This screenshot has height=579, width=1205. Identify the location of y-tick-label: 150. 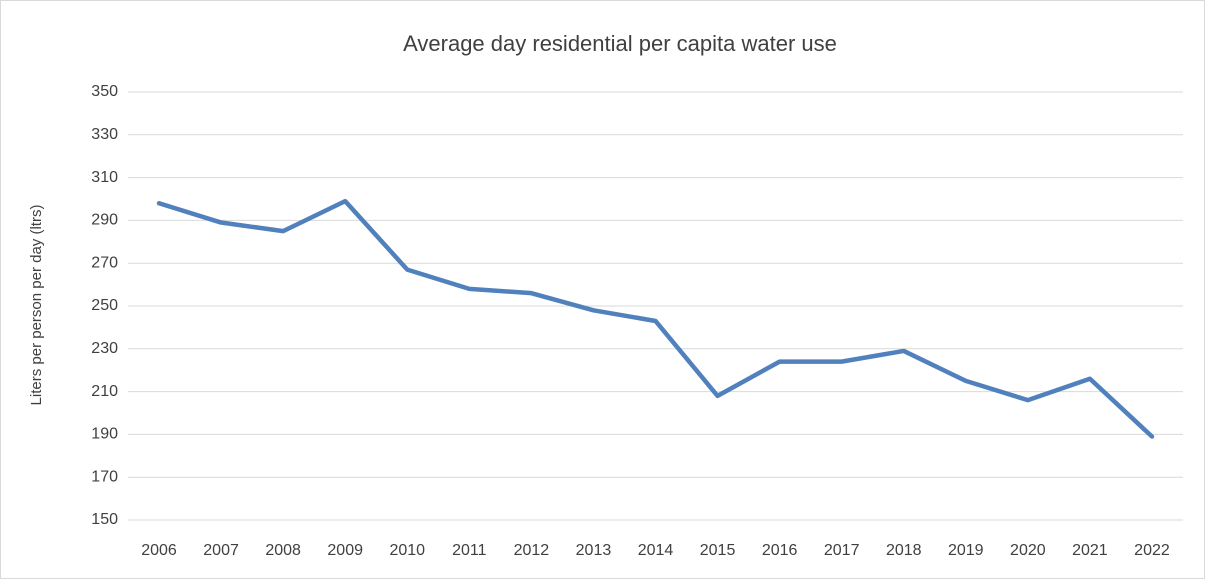
(104, 519).